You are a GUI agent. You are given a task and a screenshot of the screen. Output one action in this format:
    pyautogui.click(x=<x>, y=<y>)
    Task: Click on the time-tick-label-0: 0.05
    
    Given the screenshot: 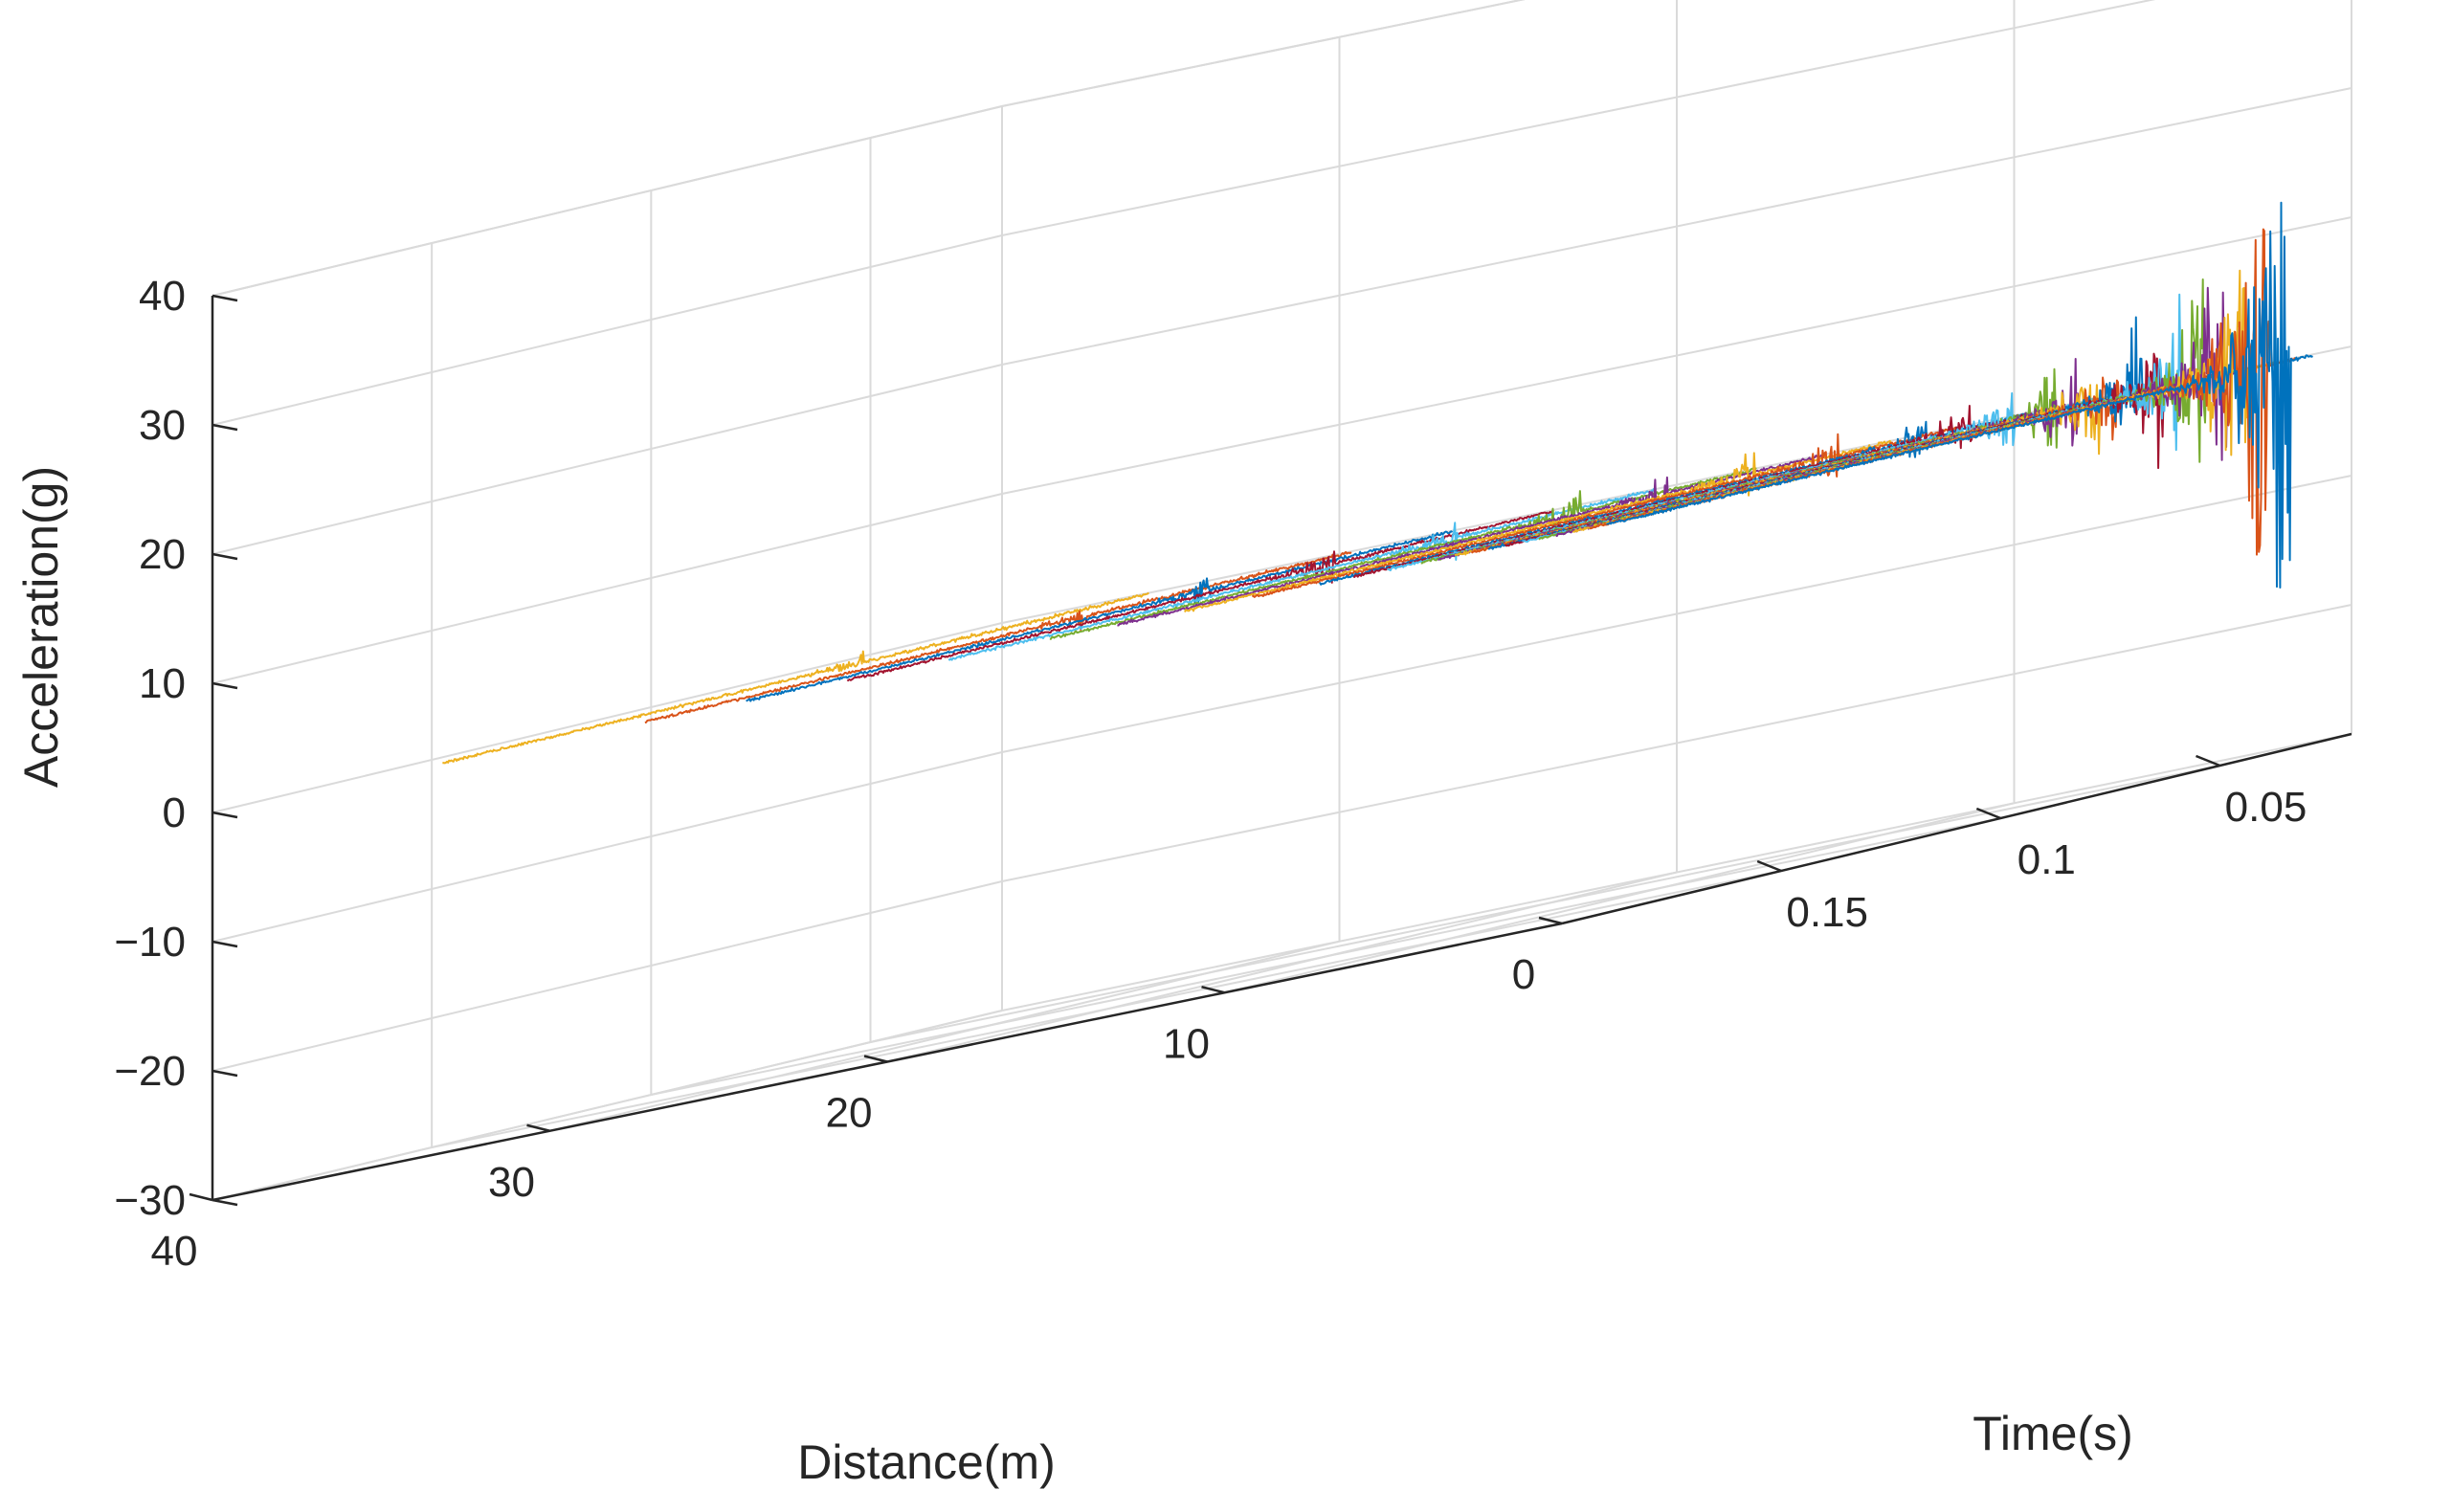 What is the action you would take?
    pyautogui.click(x=2266, y=807)
    